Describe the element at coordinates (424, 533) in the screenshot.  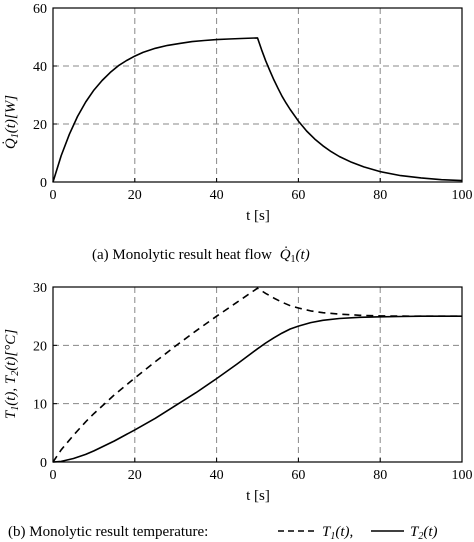
I see `legend-label-t2: T2(t)` at that location.